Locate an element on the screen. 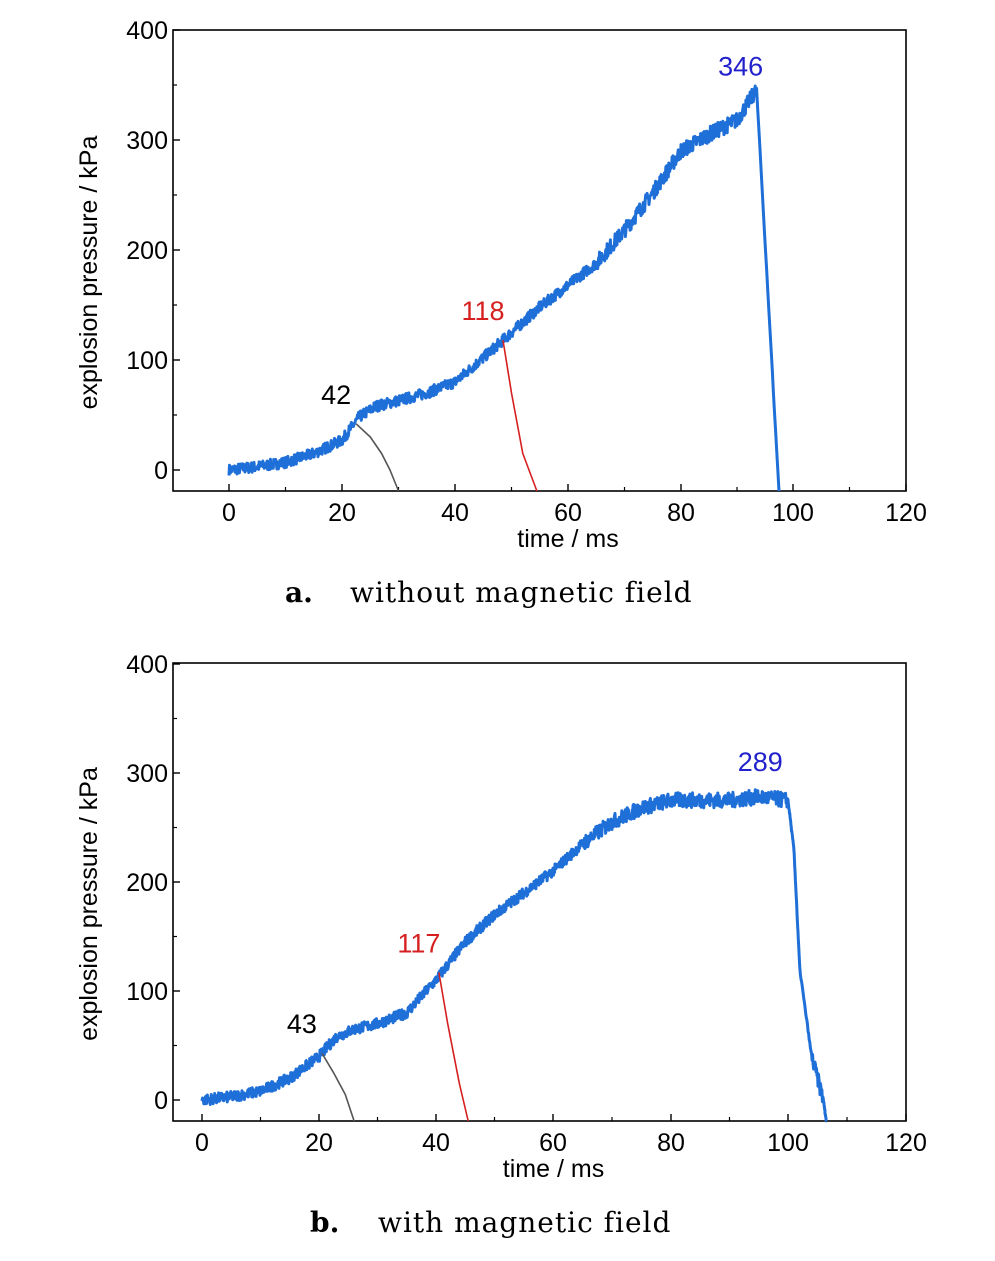 Image resolution: width=995 pixels, height=1261 pixels. peak-annotation: 43 is located at coordinates (302, 1024).